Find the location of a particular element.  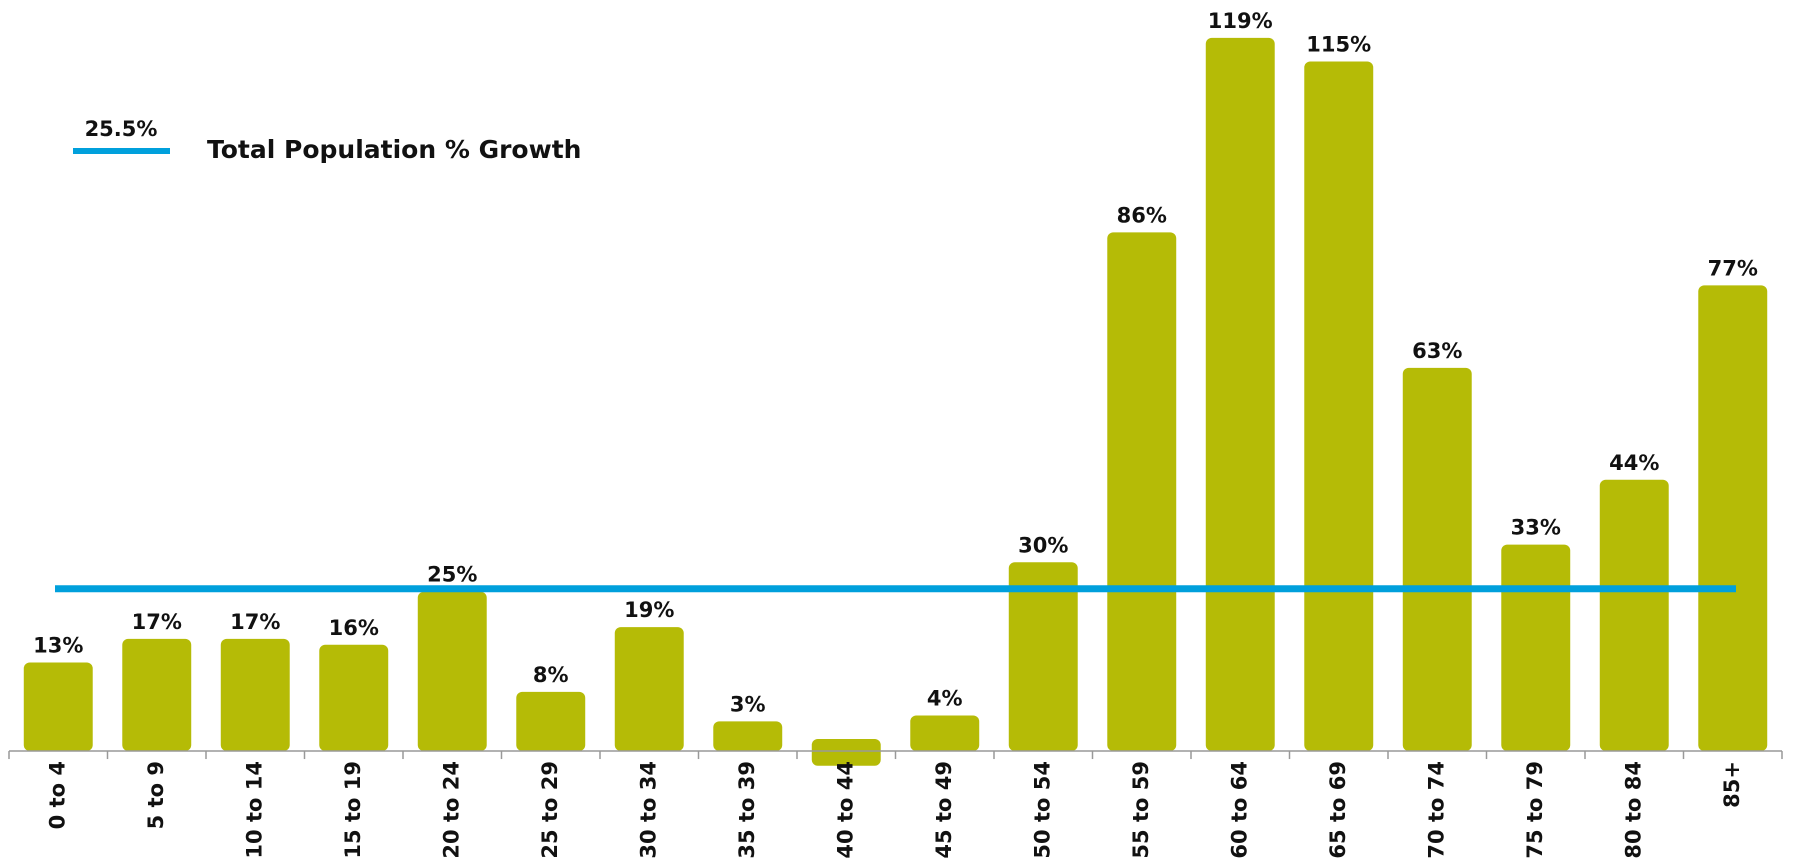

x-tick-label: 50 to 54 is located at coordinates (1042, 810).